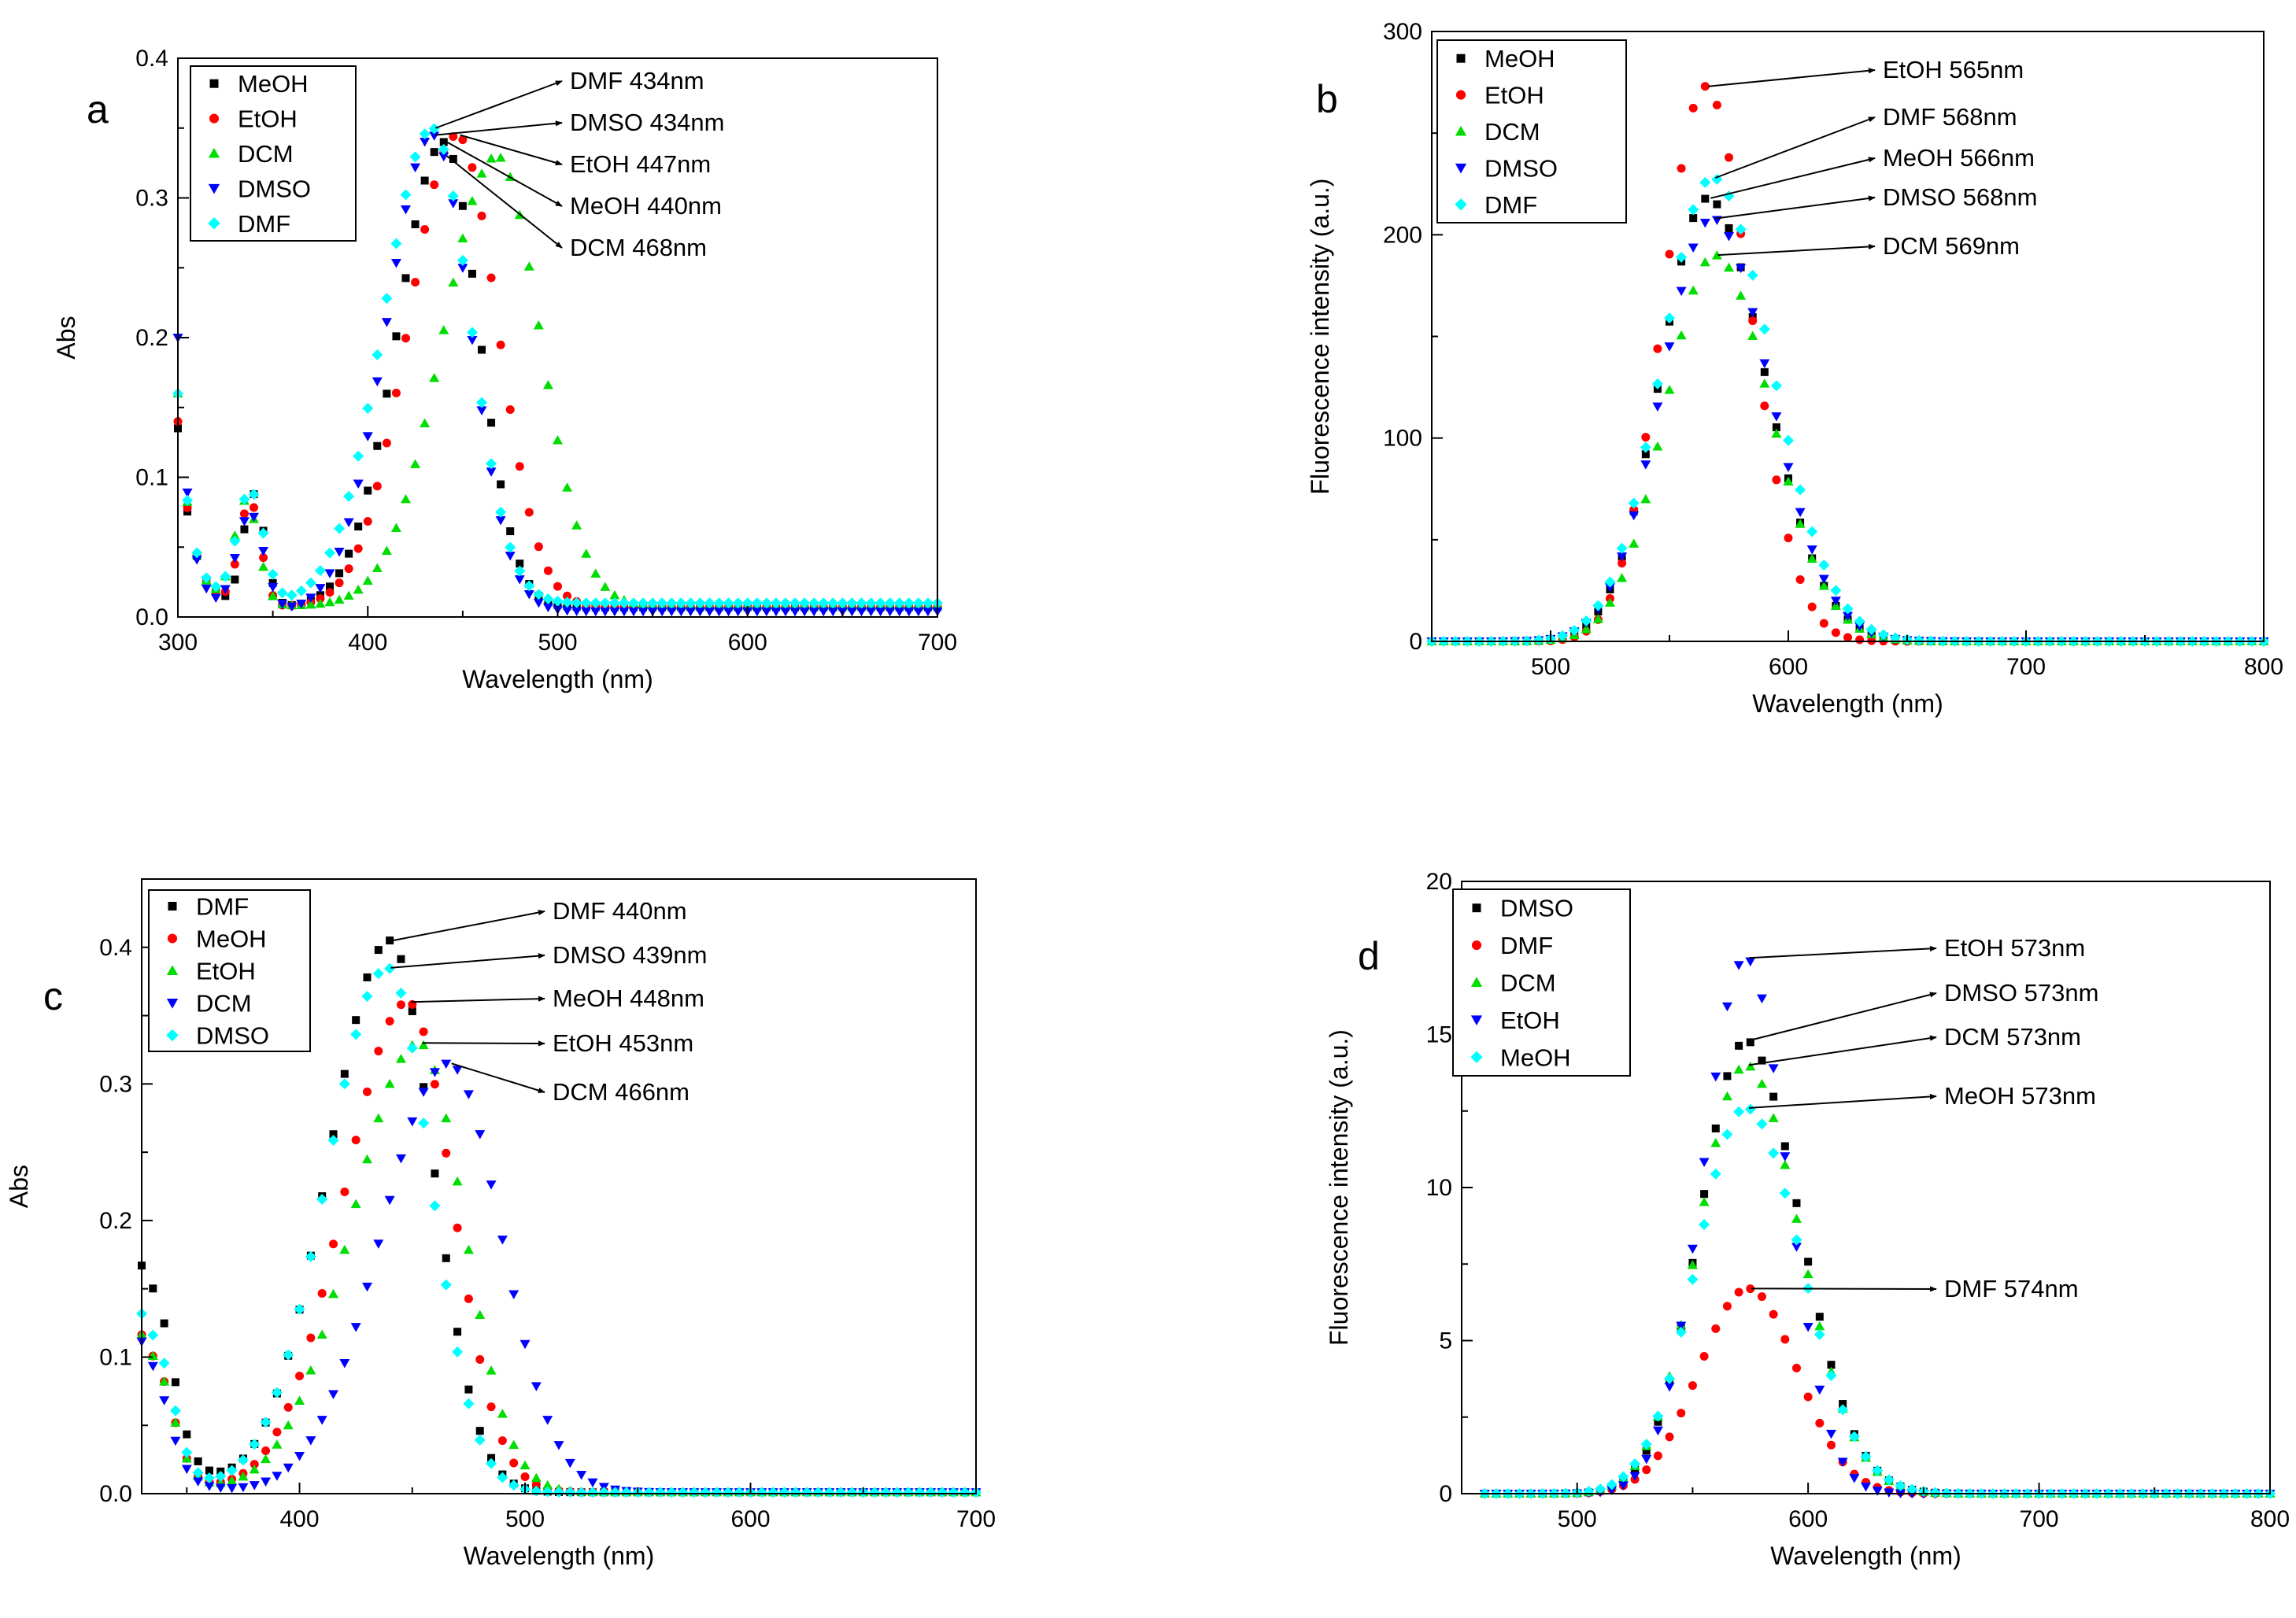 This screenshot has height=1618, width=2296. What do you see at coordinates (367, 643) in the screenshot?
I see `x-tick-label: 400` at bounding box center [367, 643].